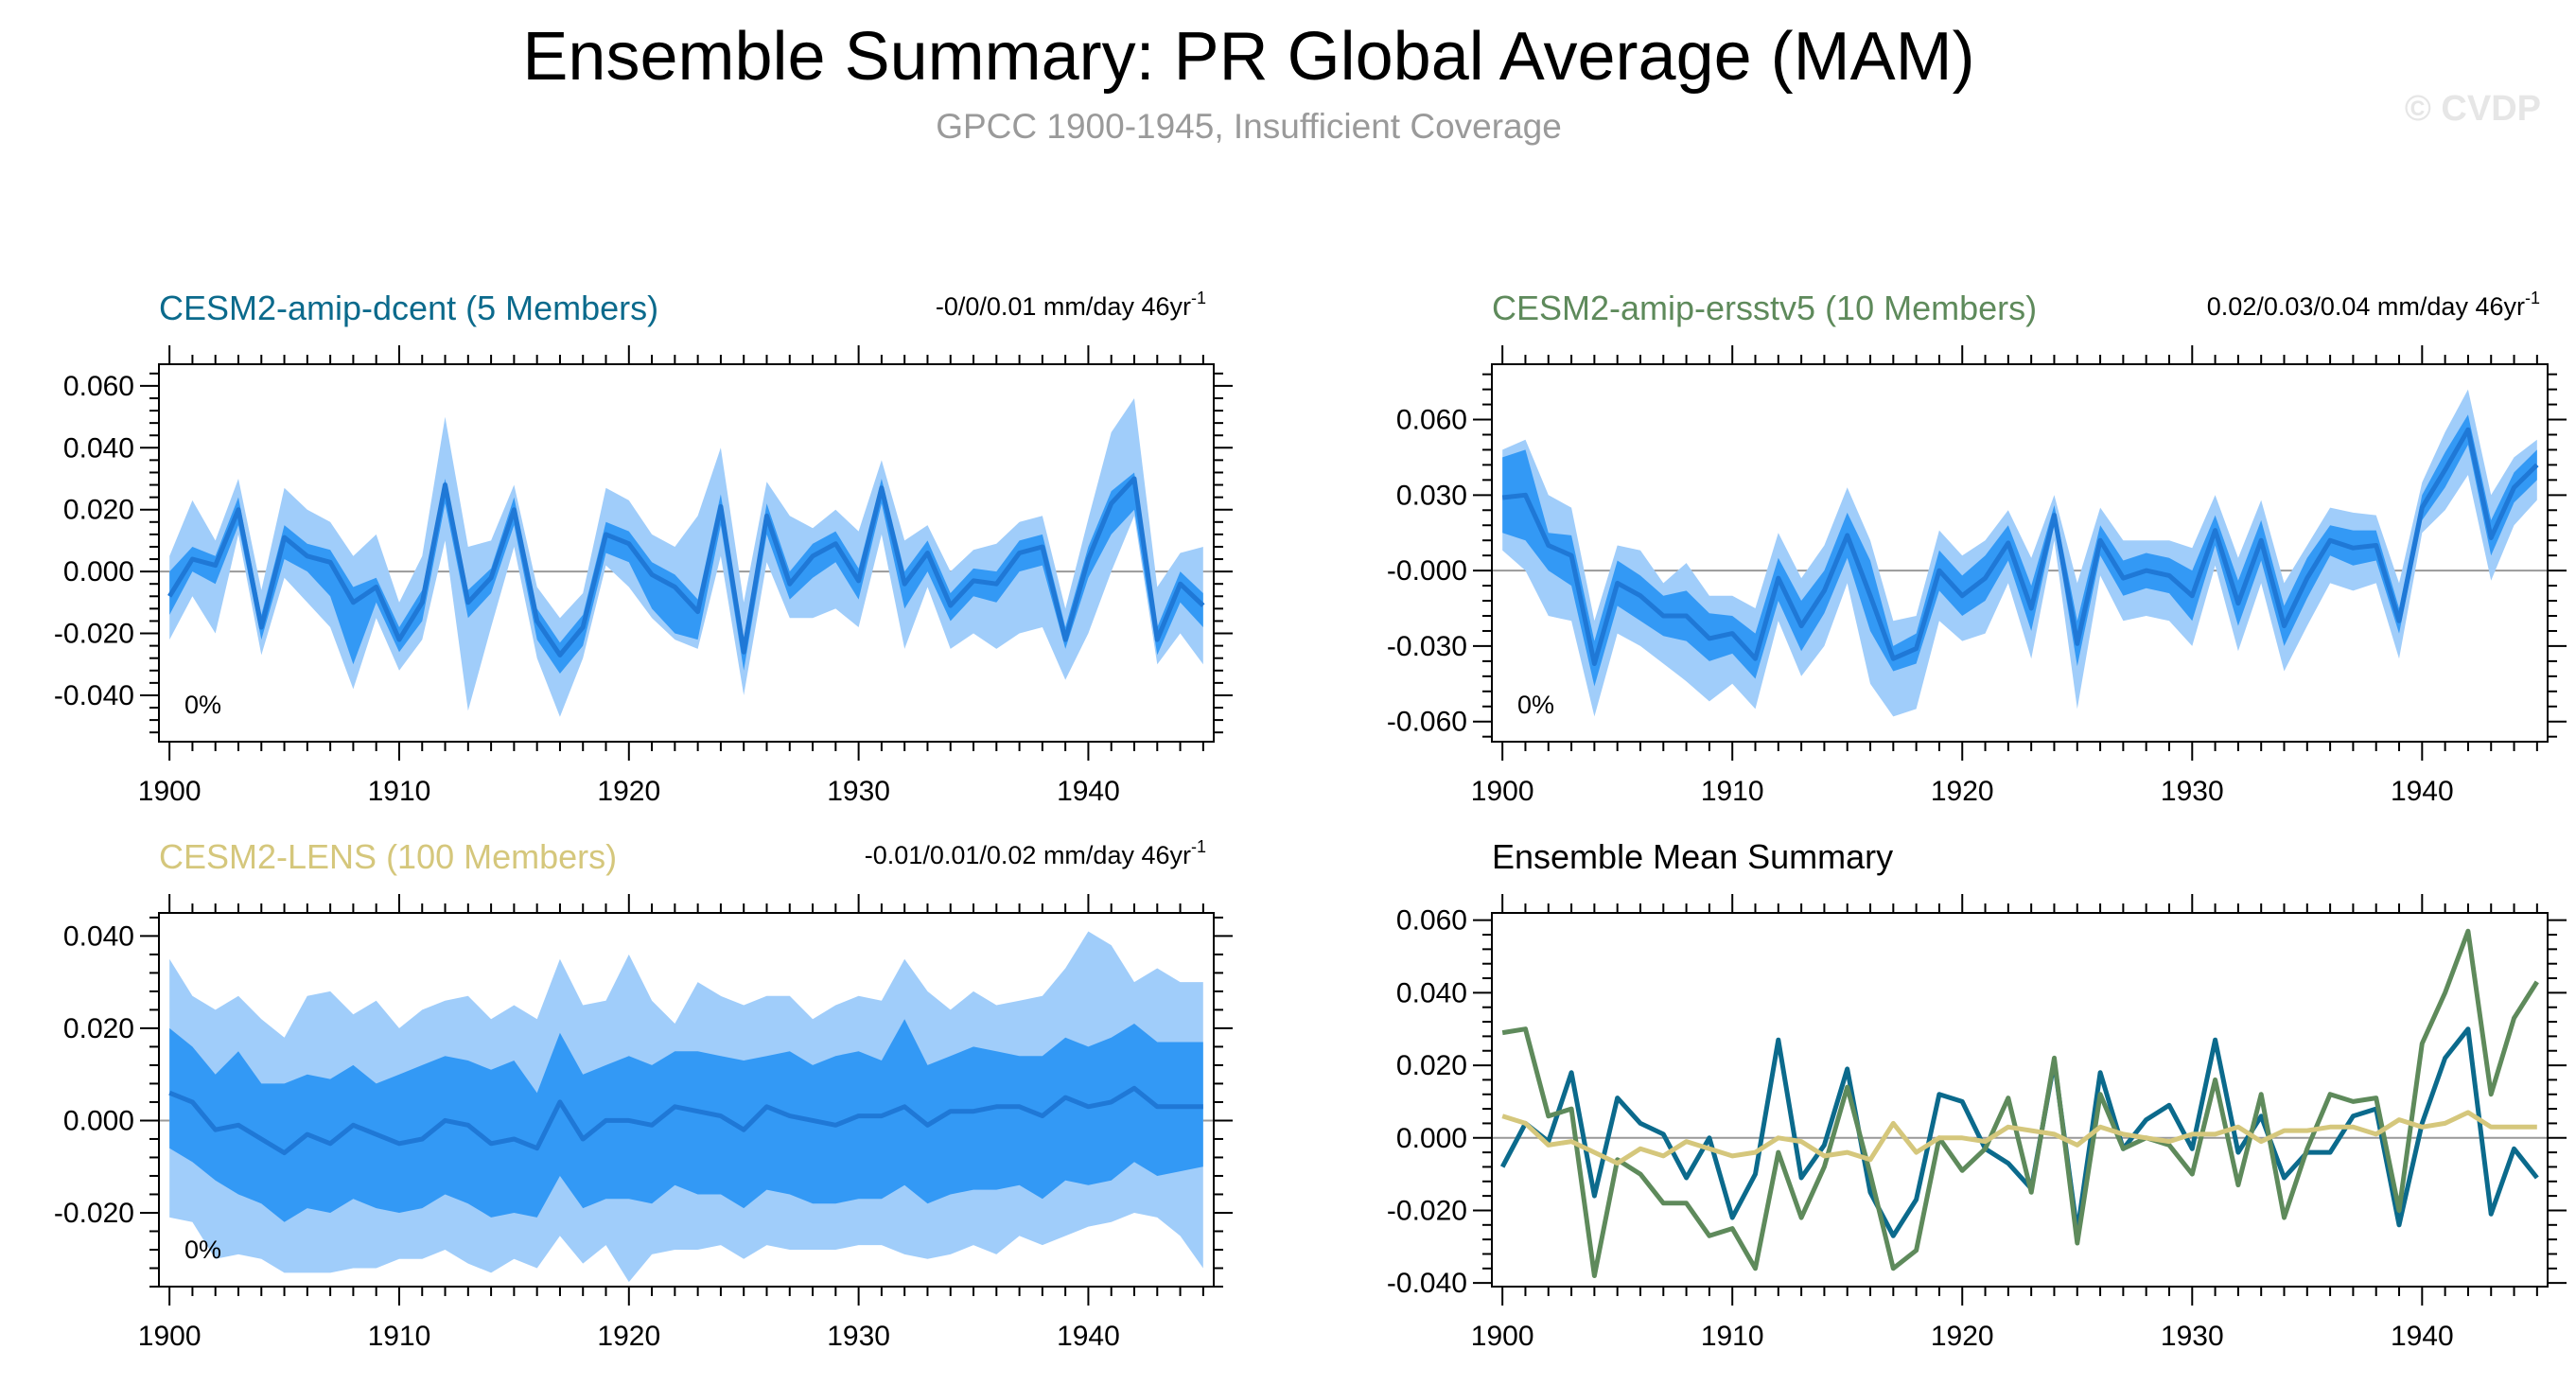 This screenshot has height=1385, width=2576. I want to click on y-tick-label: -0.000, so click(1427, 571).